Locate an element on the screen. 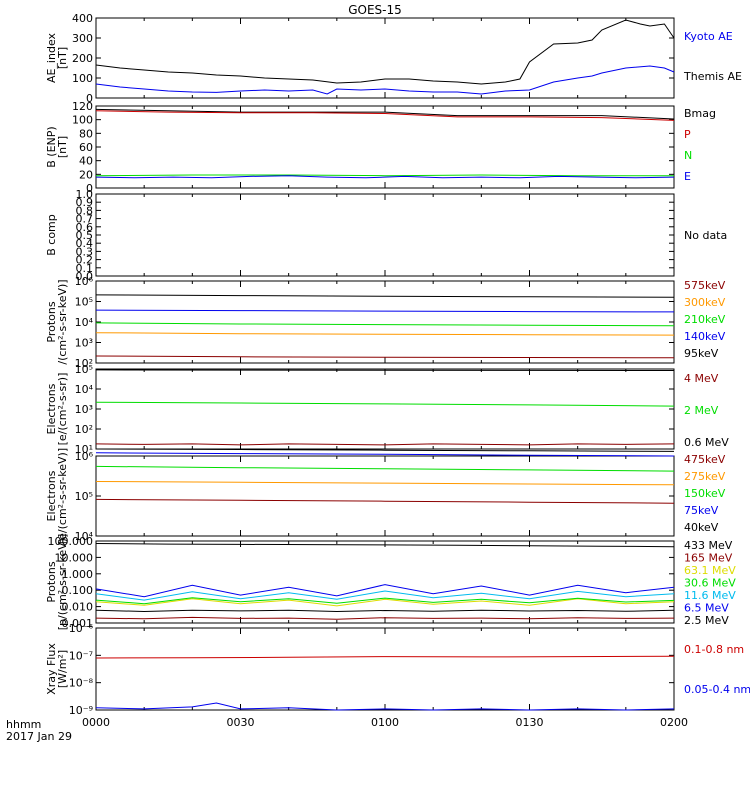  series-line-165-mev is located at coordinates (385, 618).